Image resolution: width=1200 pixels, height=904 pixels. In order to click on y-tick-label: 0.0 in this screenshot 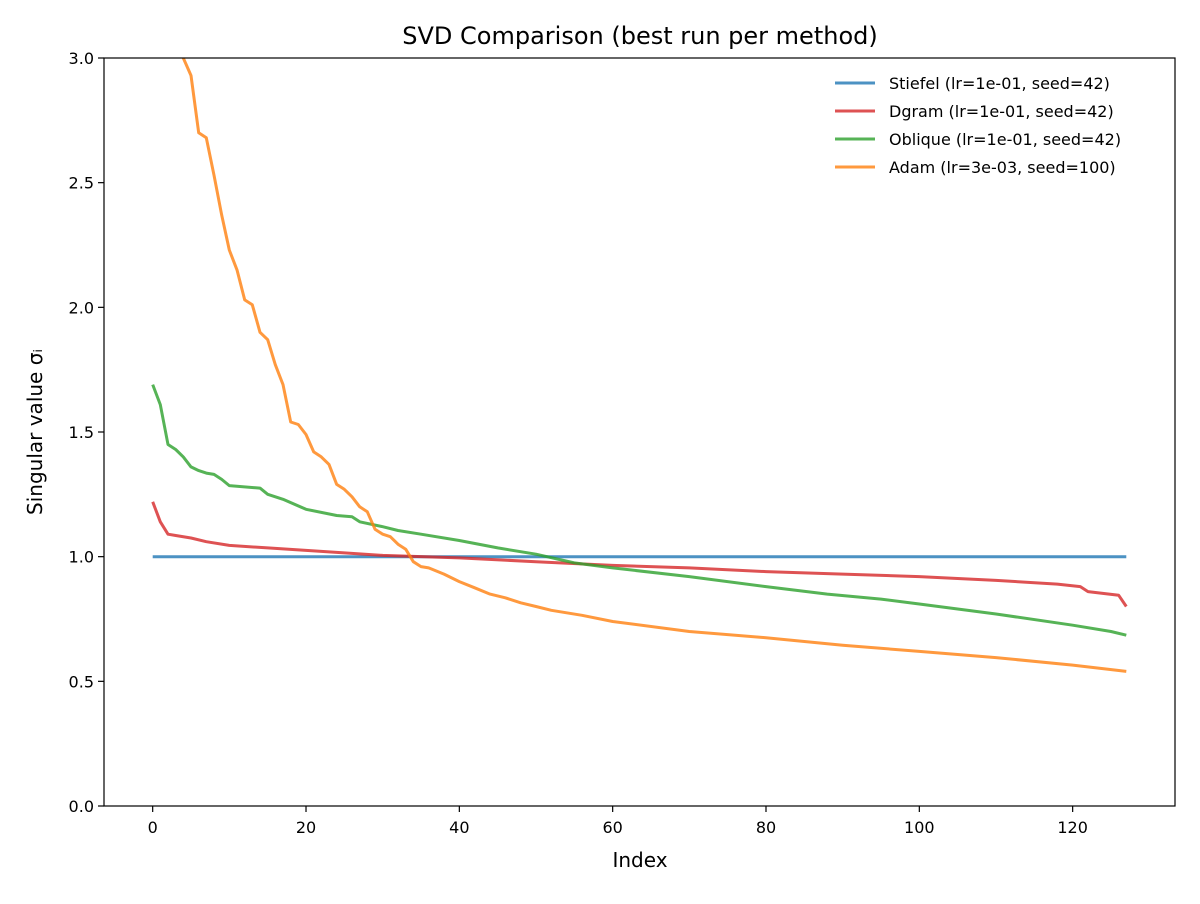, I will do `click(81, 806)`.